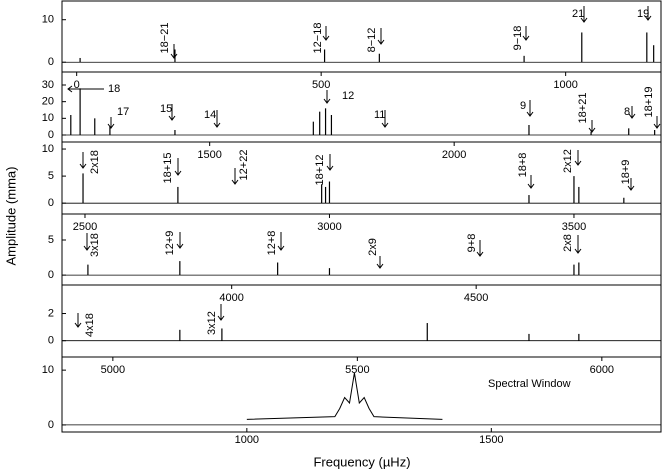 This screenshot has width=664, height=473. What do you see at coordinates (643, 14) in the screenshot?
I see `annotation: 19` at bounding box center [643, 14].